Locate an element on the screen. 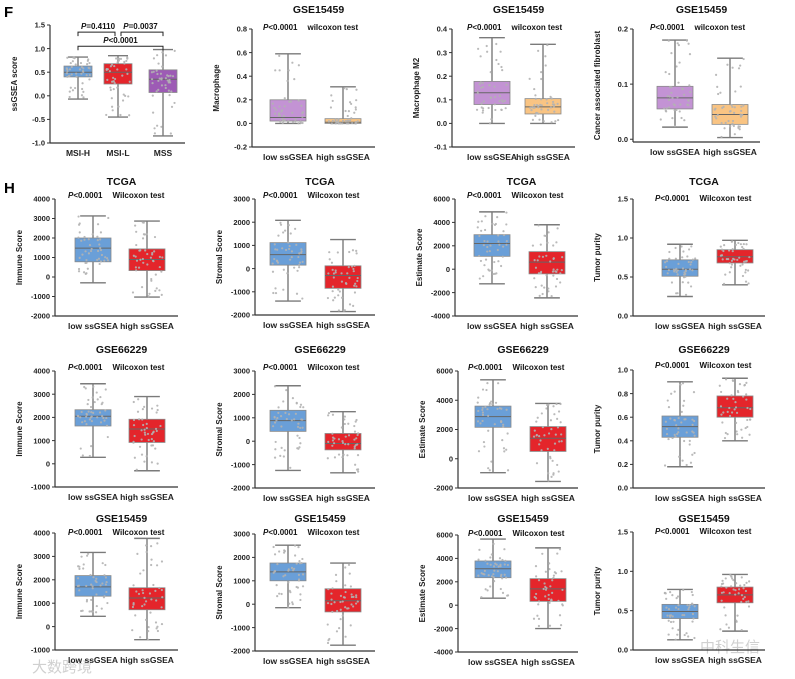 The width and height of the screenshot is (795, 679). x-tick-label: low ssGSEA is located at coordinates (680, 660).